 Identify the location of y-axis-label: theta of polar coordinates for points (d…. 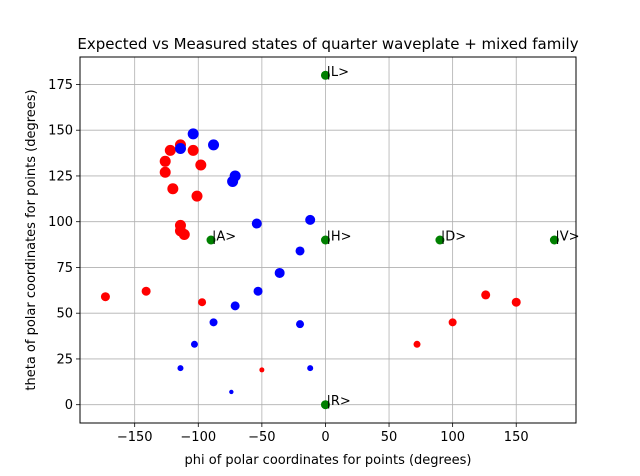
(31, 239).